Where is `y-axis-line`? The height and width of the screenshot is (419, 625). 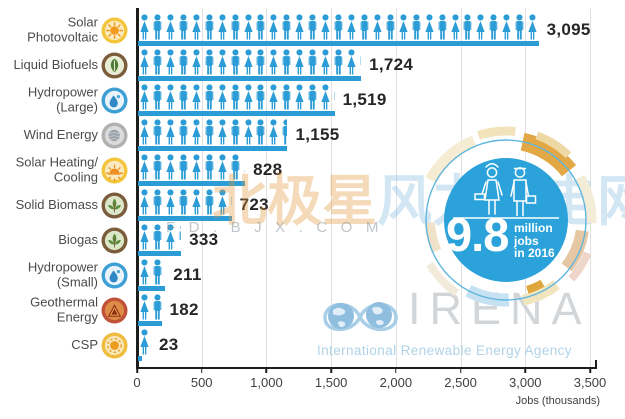 y-axis-line is located at coordinates (137, 188).